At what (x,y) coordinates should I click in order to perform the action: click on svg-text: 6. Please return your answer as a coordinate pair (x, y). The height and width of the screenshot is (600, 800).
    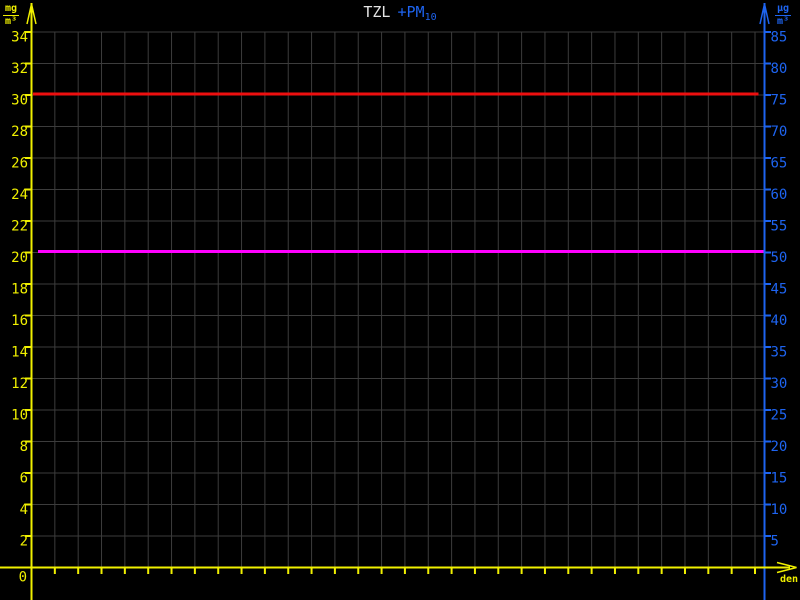
    Looking at the image, I should click on (24, 479).